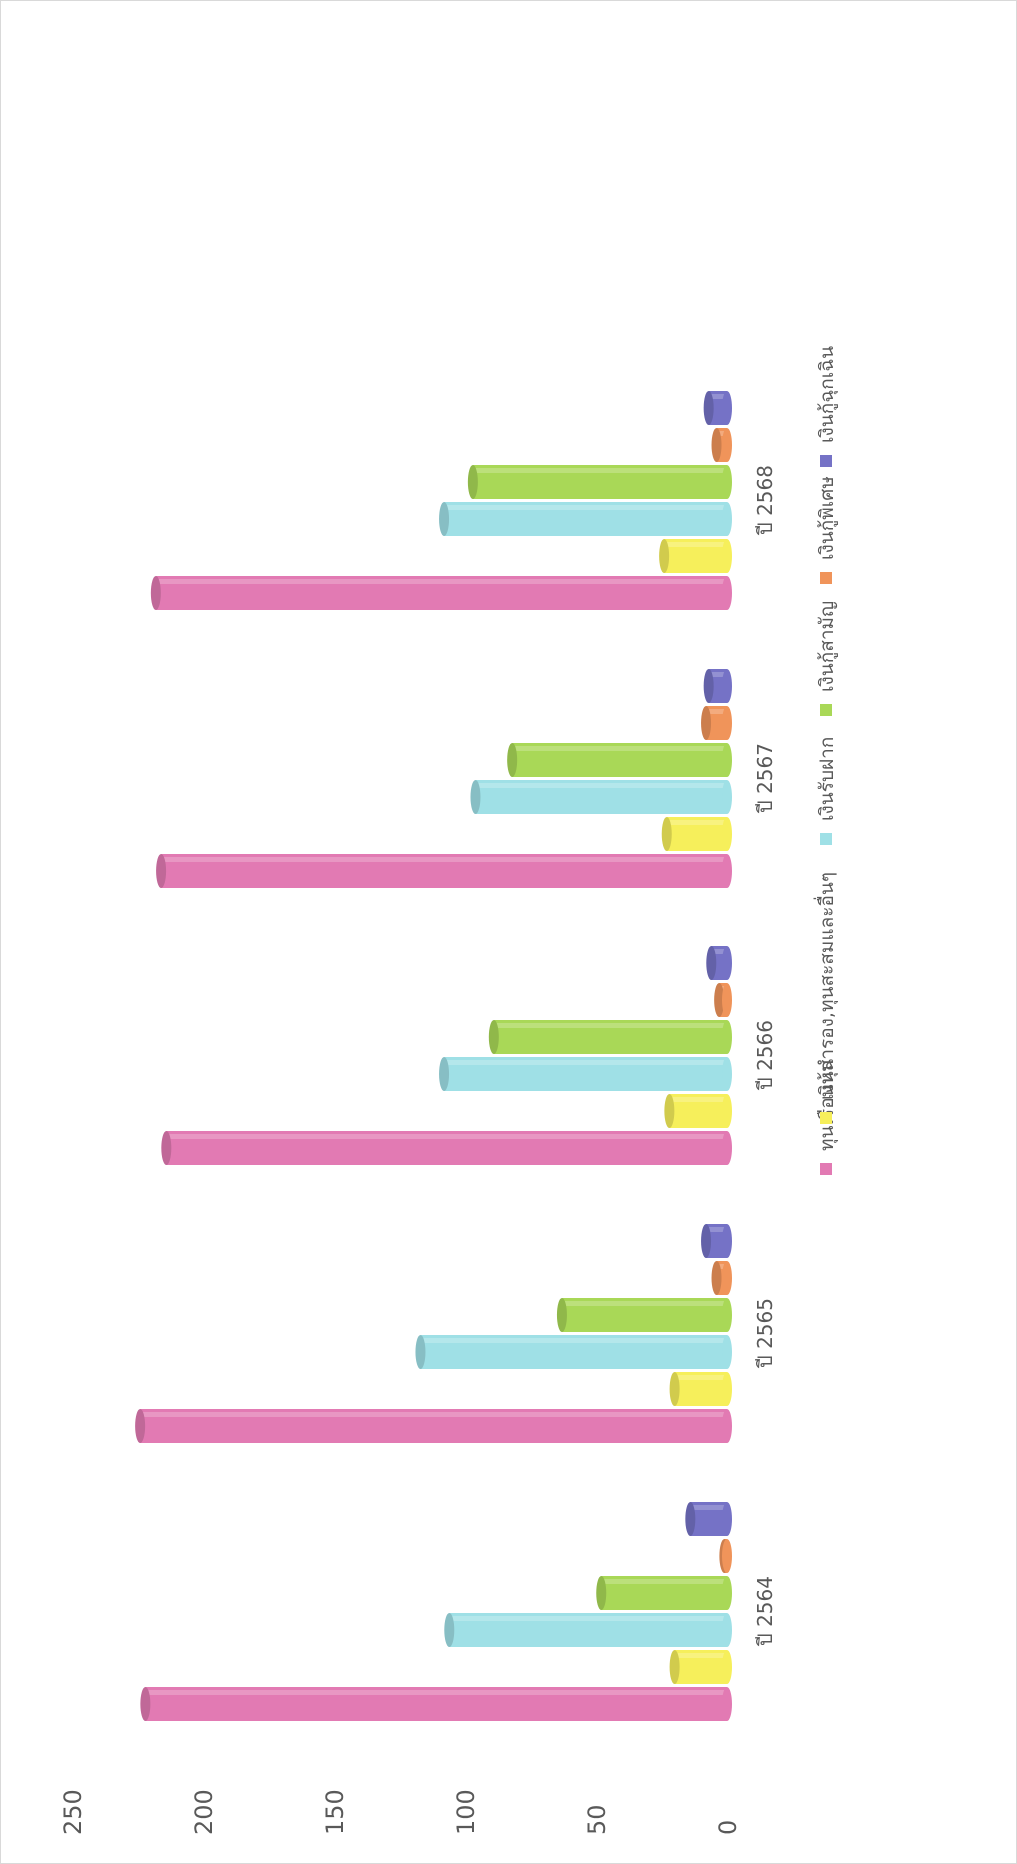 This screenshot has width=1017, height=1864. What do you see at coordinates (335, 1812) in the screenshot?
I see `y-tick-label: 150` at bounding box center [335, 1812].